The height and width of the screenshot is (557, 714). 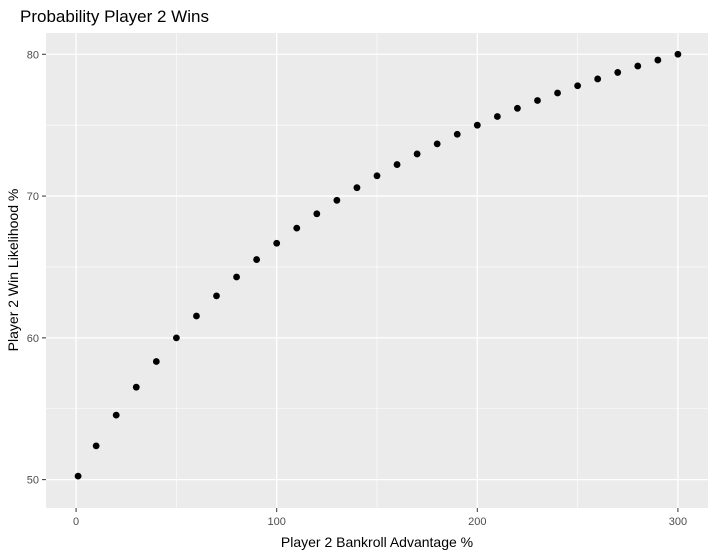 What do you see at coordinates (277, 522) in the screenshot?
I see `x-tick-label: 100` at bounding box center [277, 522].